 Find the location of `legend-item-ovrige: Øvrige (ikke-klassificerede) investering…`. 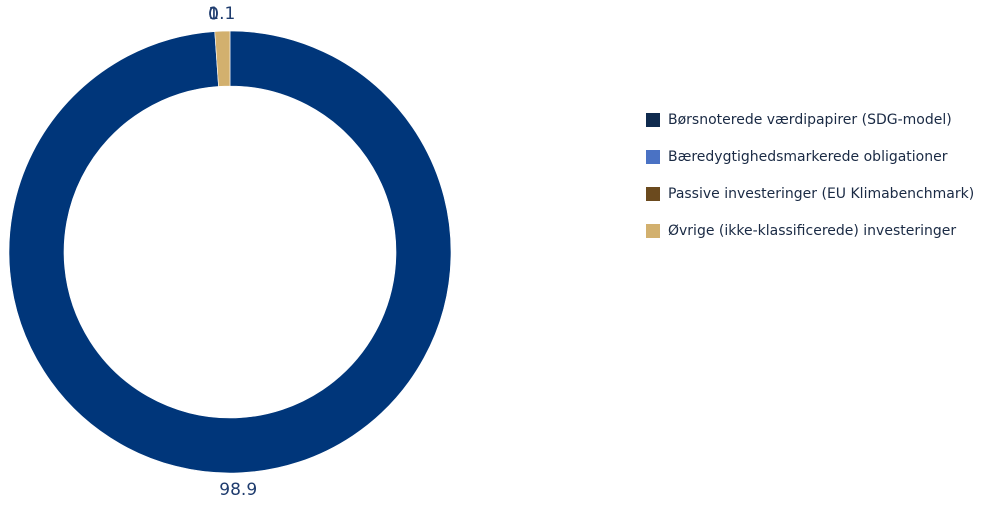

legend-item-ovrige: Øvrige (ikke-klassificerede) investering… is located at coordinates (810, 230).